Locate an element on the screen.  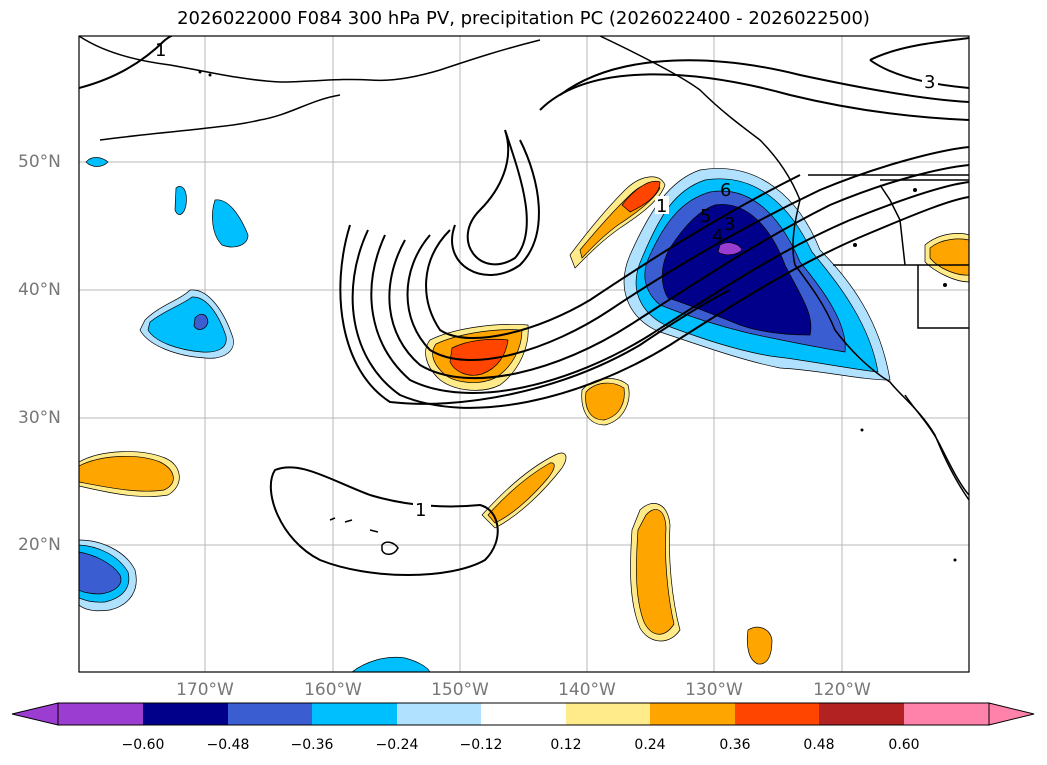
lon-label-150w: 150°W is located at coordinates (460, 690).